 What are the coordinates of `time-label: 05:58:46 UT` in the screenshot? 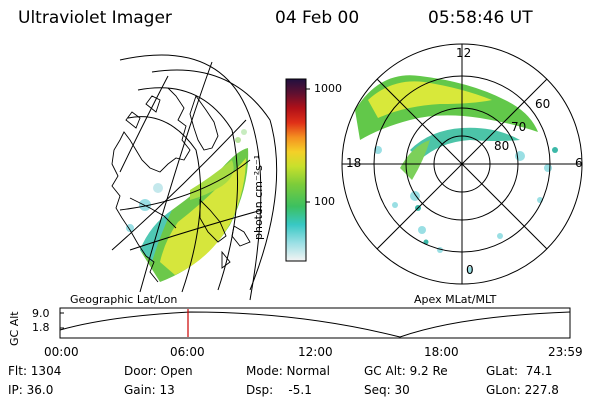 It's located at (480, 18).